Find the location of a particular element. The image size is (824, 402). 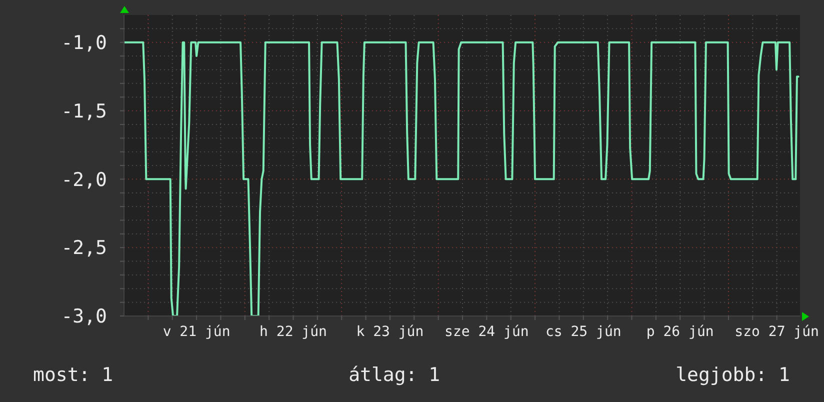

text: most: 1 is located at coordinates (73, 375).